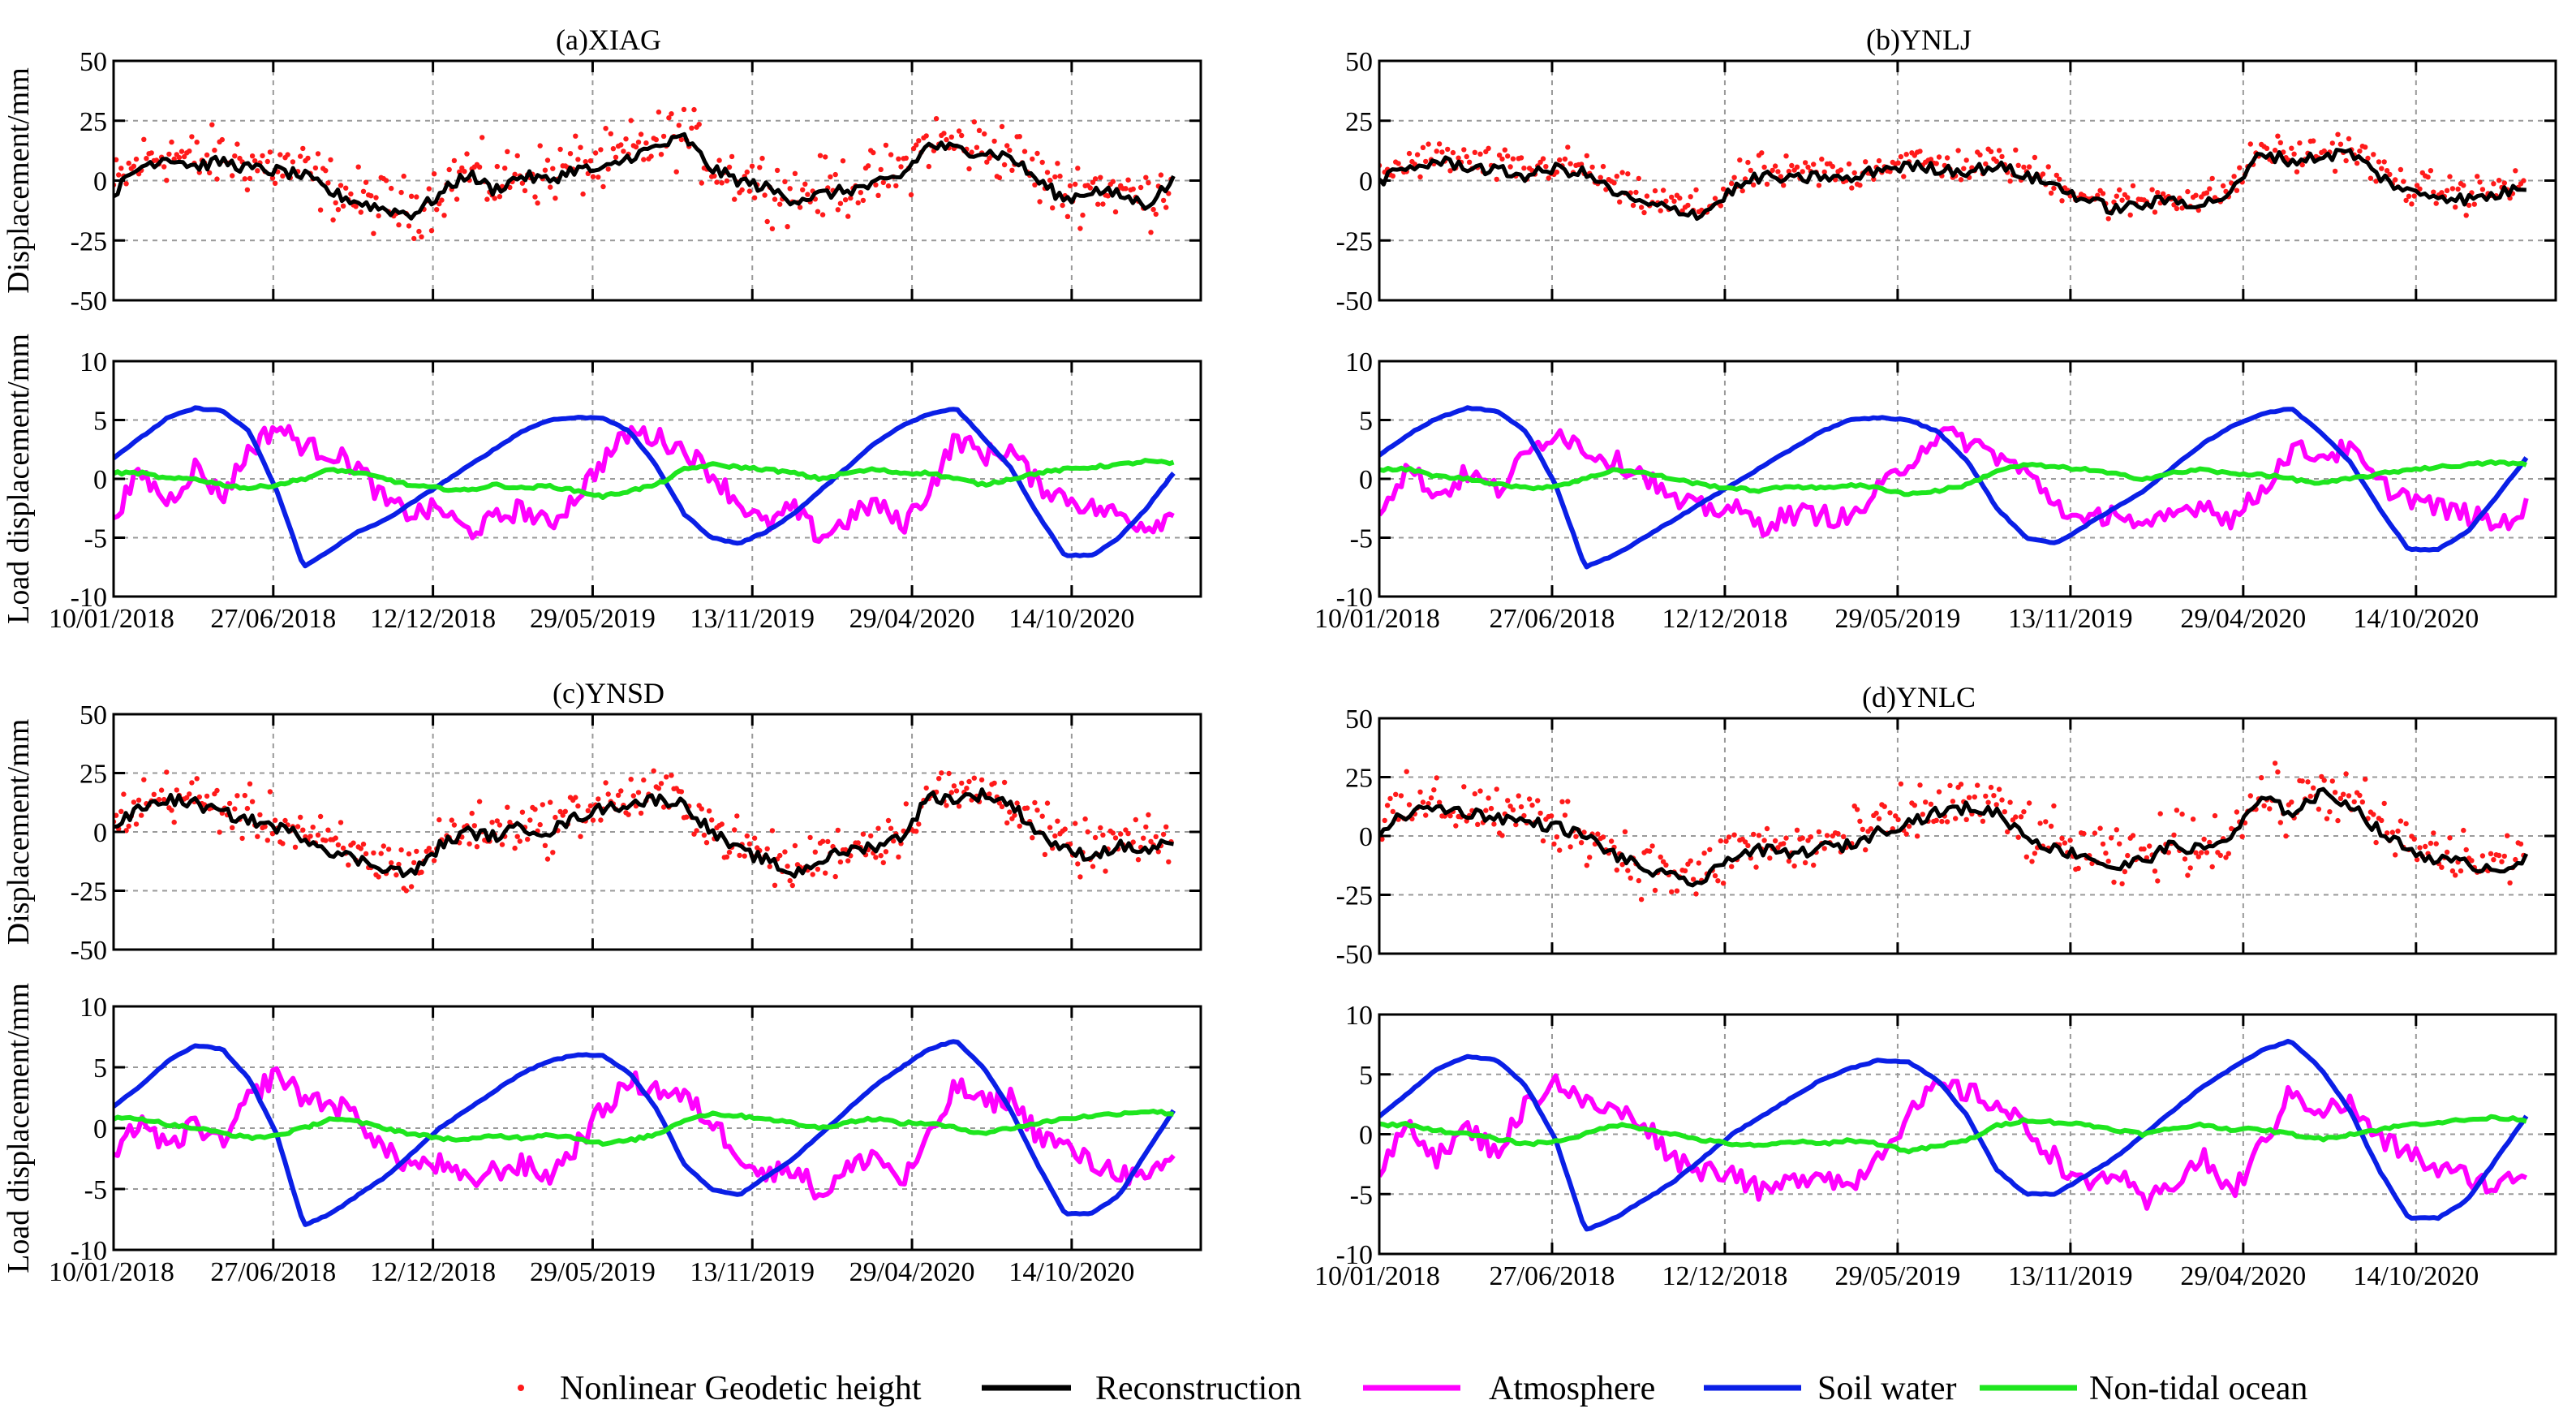 The width and height of the screenshot is (2576, 1426). Describe the element at coordinates (93, 775) in the screenshot. I see `y-tick-label: 25` at that location.